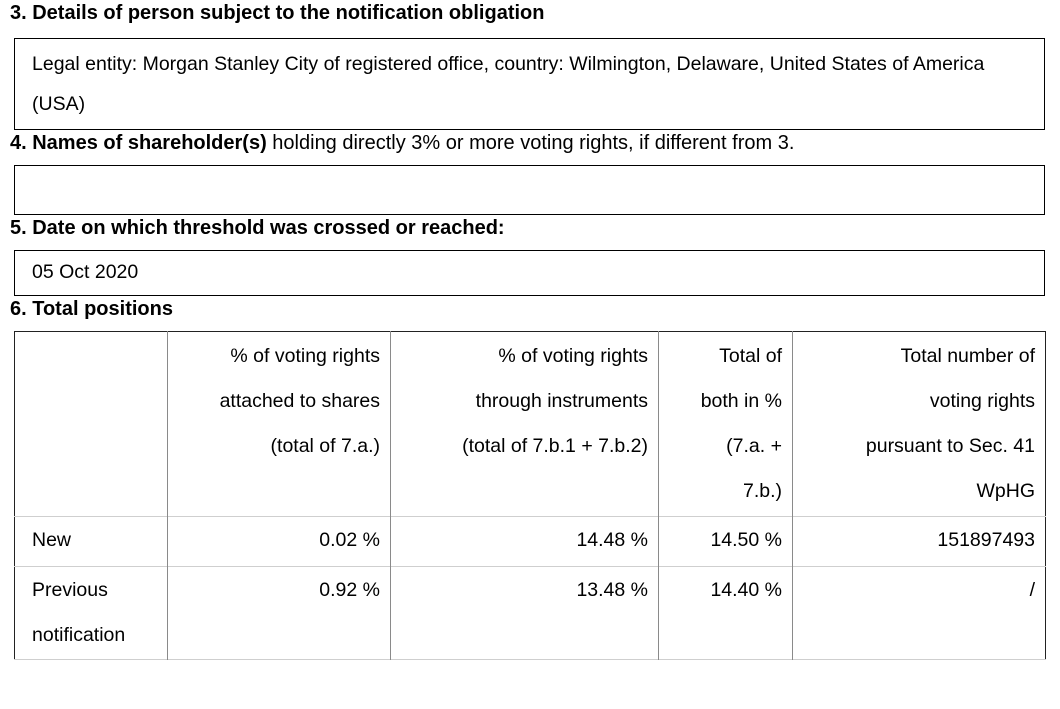 This screenshot has height=709, width=1060. I want to click on new-voting-rights-instruments: 14.48 %, so click(524, 541).